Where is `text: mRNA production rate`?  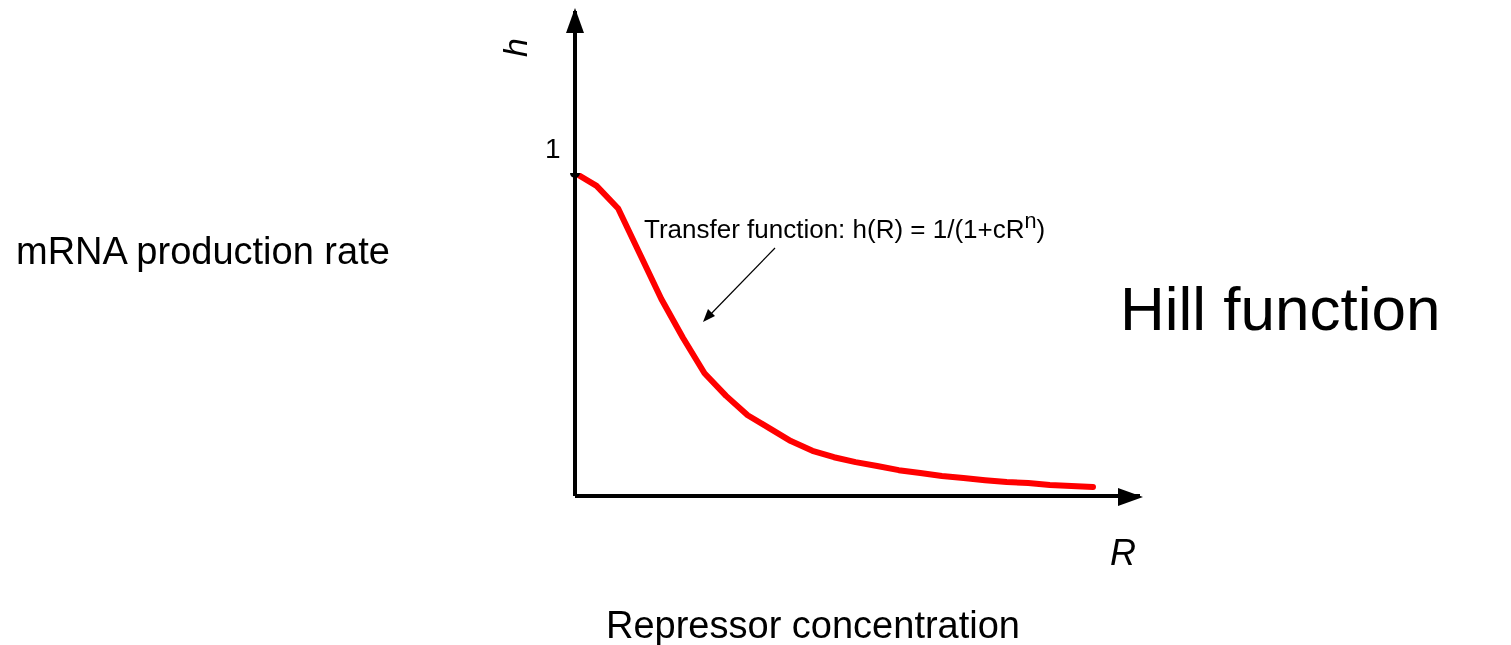
text: mRNA production rate is located at coordinates (203, 251).